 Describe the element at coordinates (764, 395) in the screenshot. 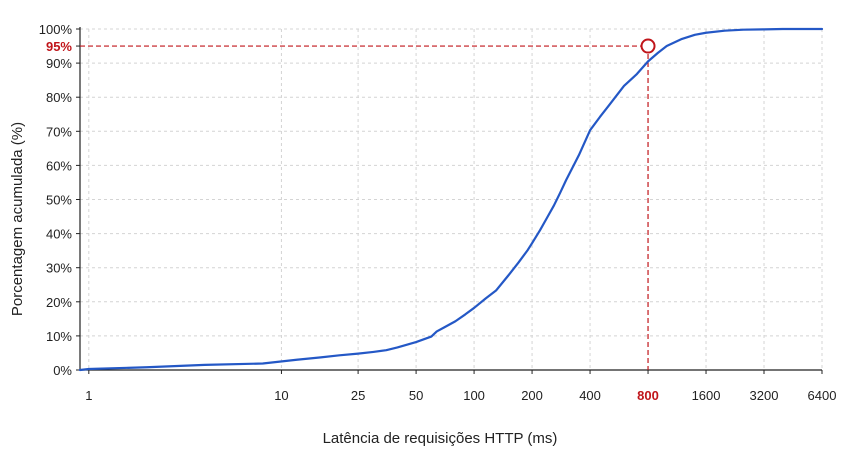

I see `x-tick-label: 3200` at that location.